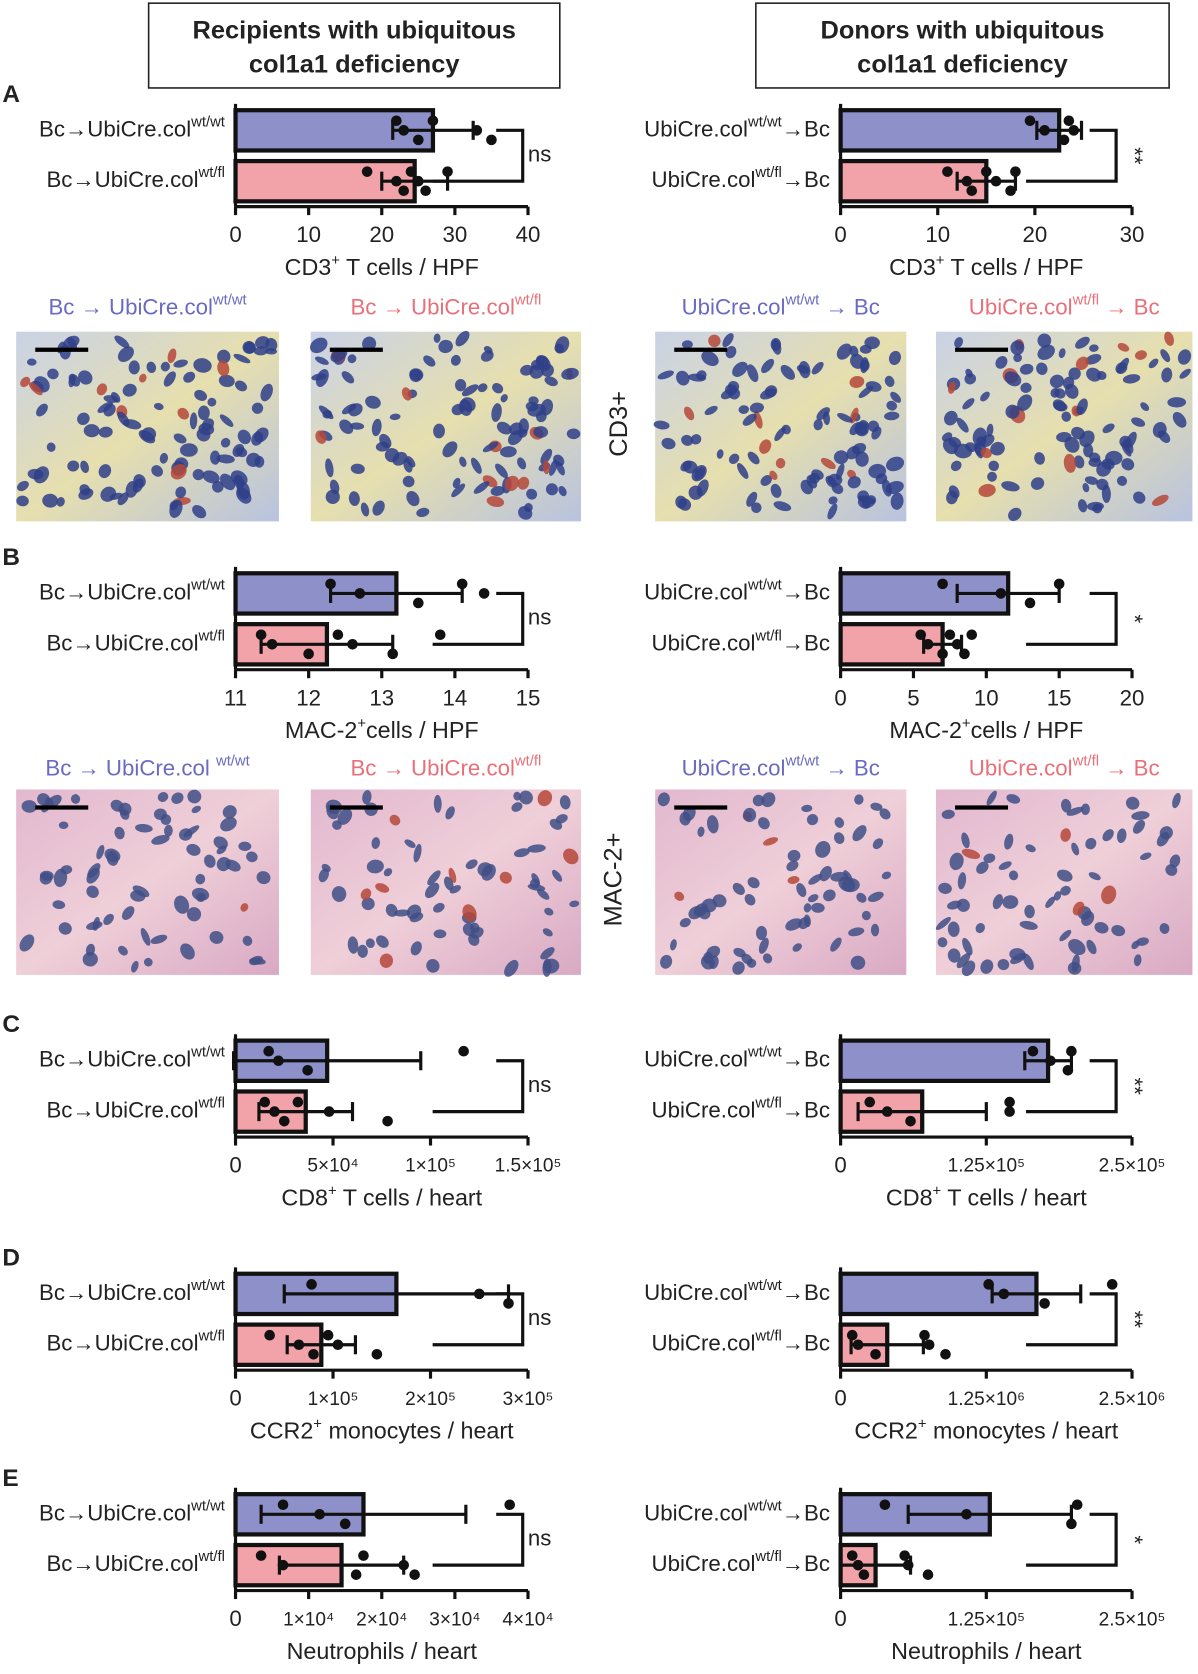 The height and width of the screenshot is (1674, 1198). I want to click on bar, so click(944, 1060).